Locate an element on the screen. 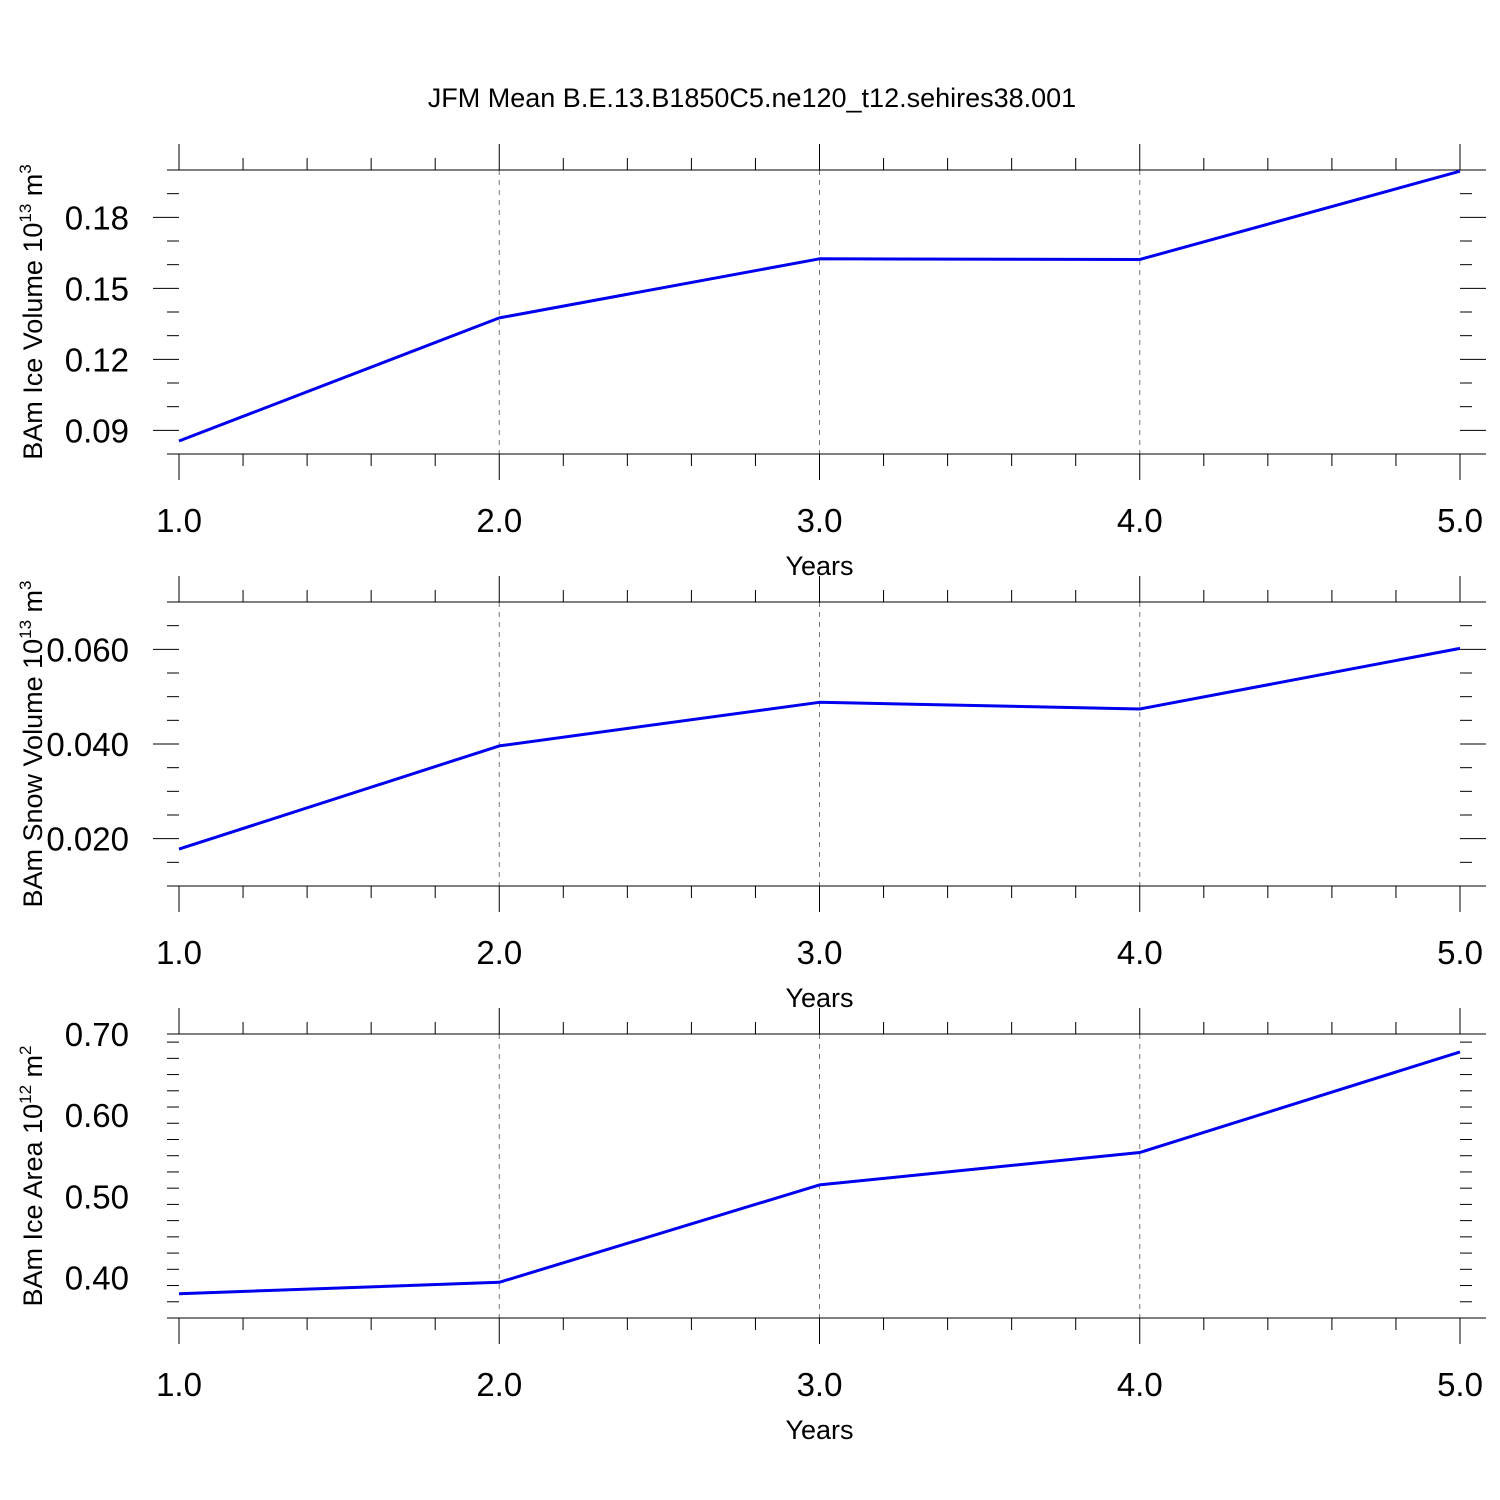 The width and height of the screenshot is (1500, 1500). y-axis-label: BAm Ice Volume 1013 m3 is located at coordinates (32, 312).